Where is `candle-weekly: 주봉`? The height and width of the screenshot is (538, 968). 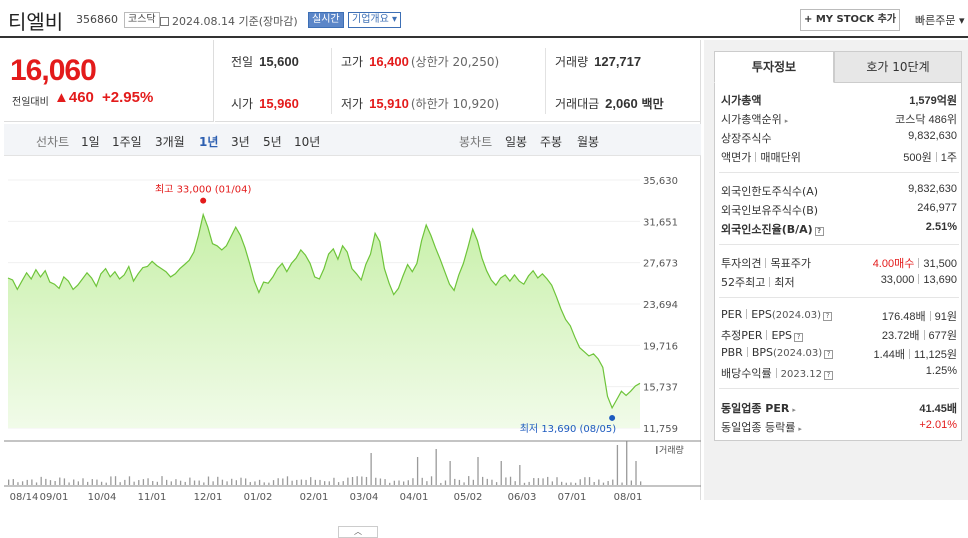
candle-weekly: 주봉 is located at coordinates (551, 142).